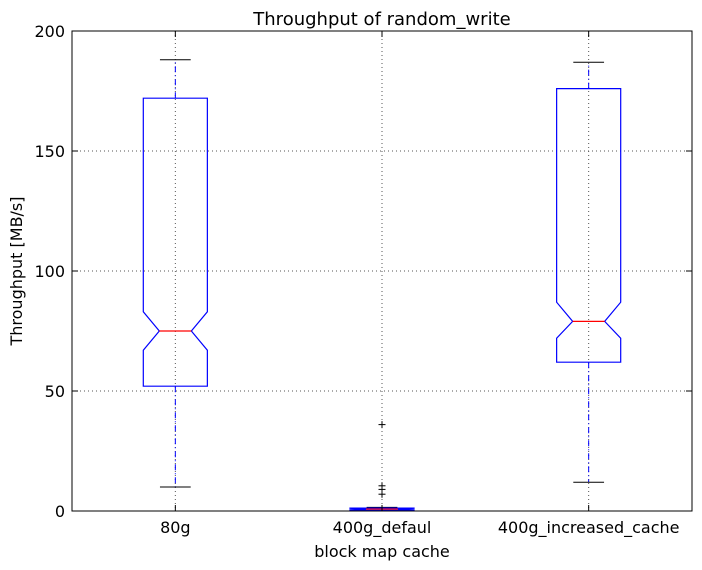 The height and width of the screenshot is (570, 702). Describe the element at coordinates (49, 151) in the screenshot. I see `y-tick-label: 150` at that location.